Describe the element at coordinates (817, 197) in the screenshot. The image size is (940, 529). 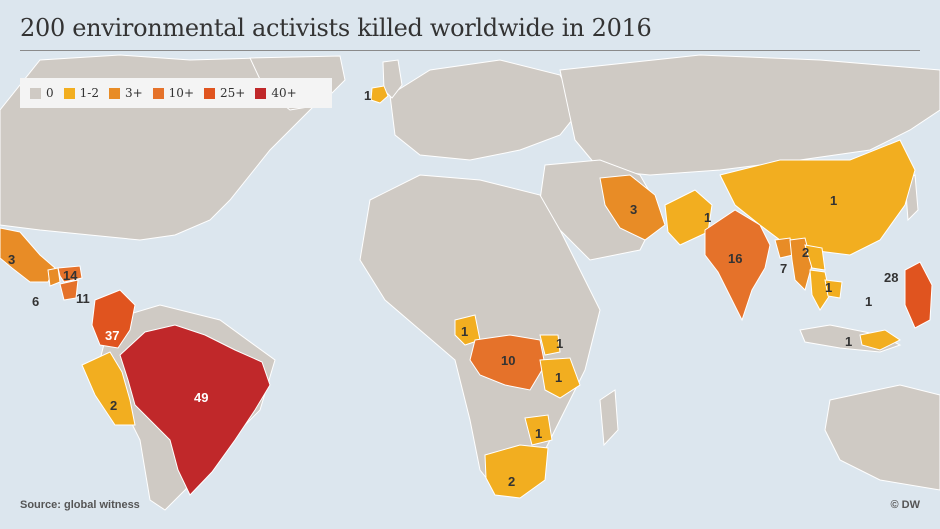
I see `country-china` at that location.